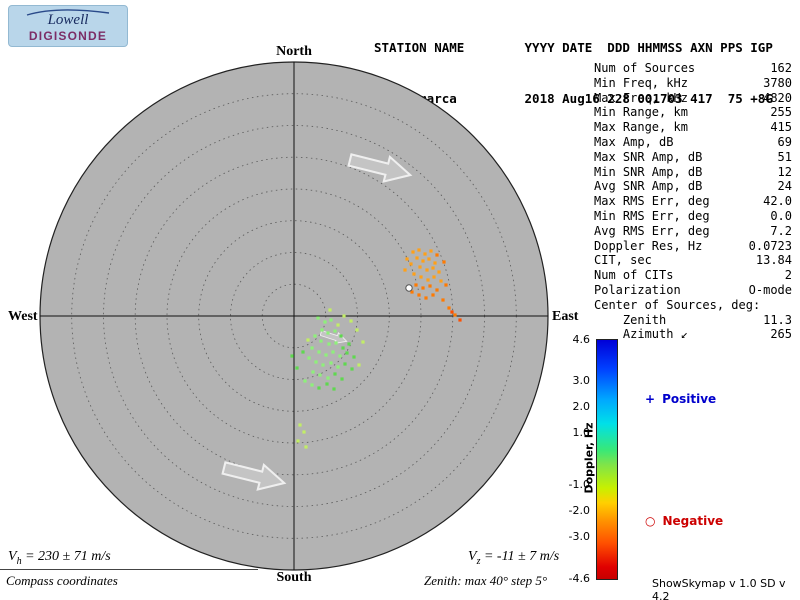  Describe the element at coordinates (781, 334) in the screenshot. I see `stat-value: 265` at that location.